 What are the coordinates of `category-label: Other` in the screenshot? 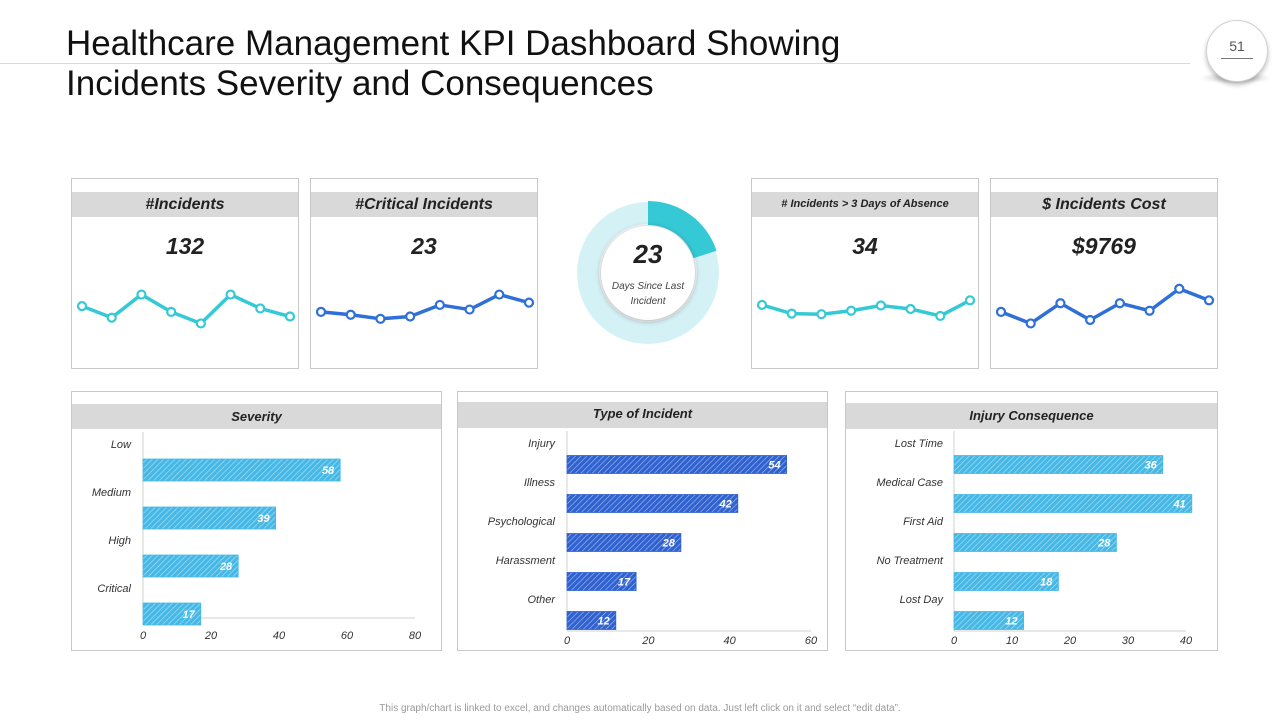 It's located at (541, 600).